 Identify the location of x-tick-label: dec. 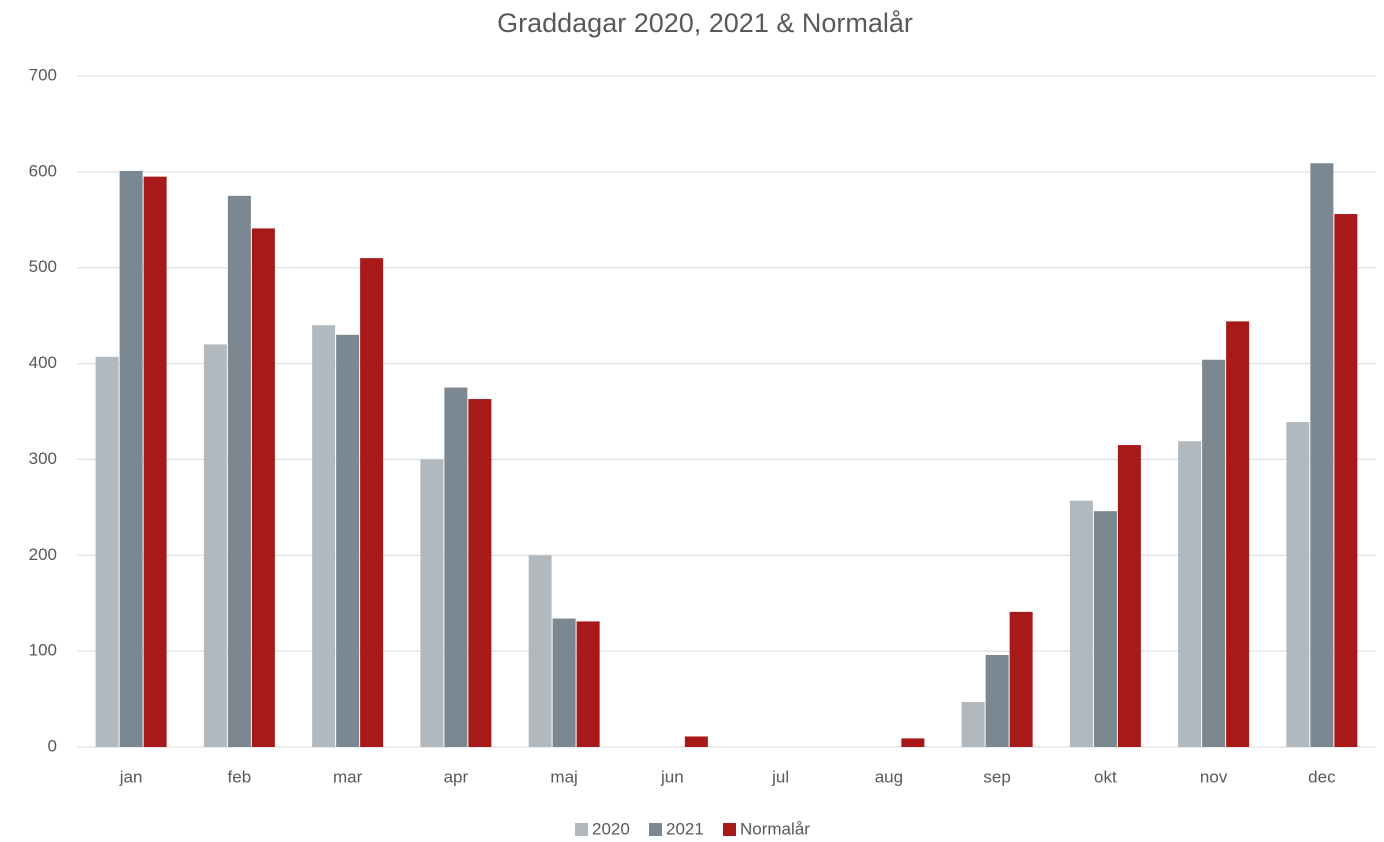
(1322, 776).